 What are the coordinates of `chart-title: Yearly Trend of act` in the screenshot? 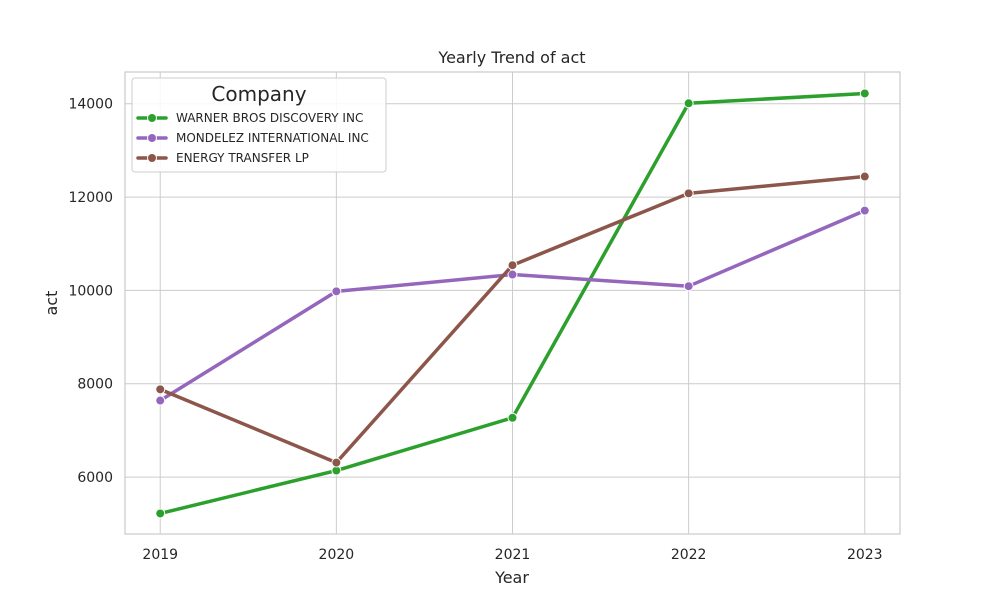 It's located at (511, 57).